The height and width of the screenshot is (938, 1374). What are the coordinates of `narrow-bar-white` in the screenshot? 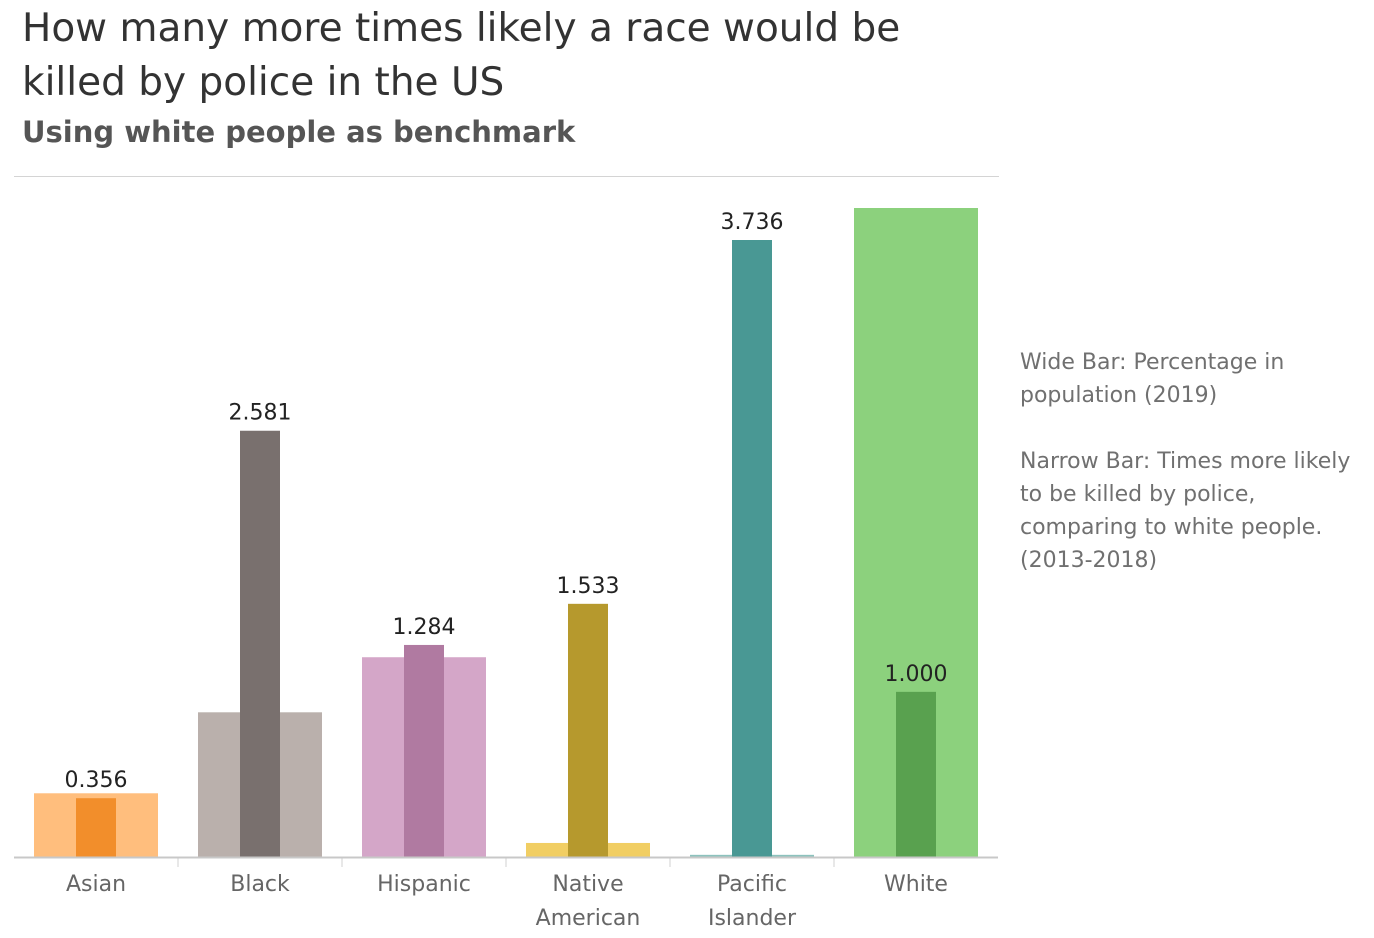 It's located at (916, 774).